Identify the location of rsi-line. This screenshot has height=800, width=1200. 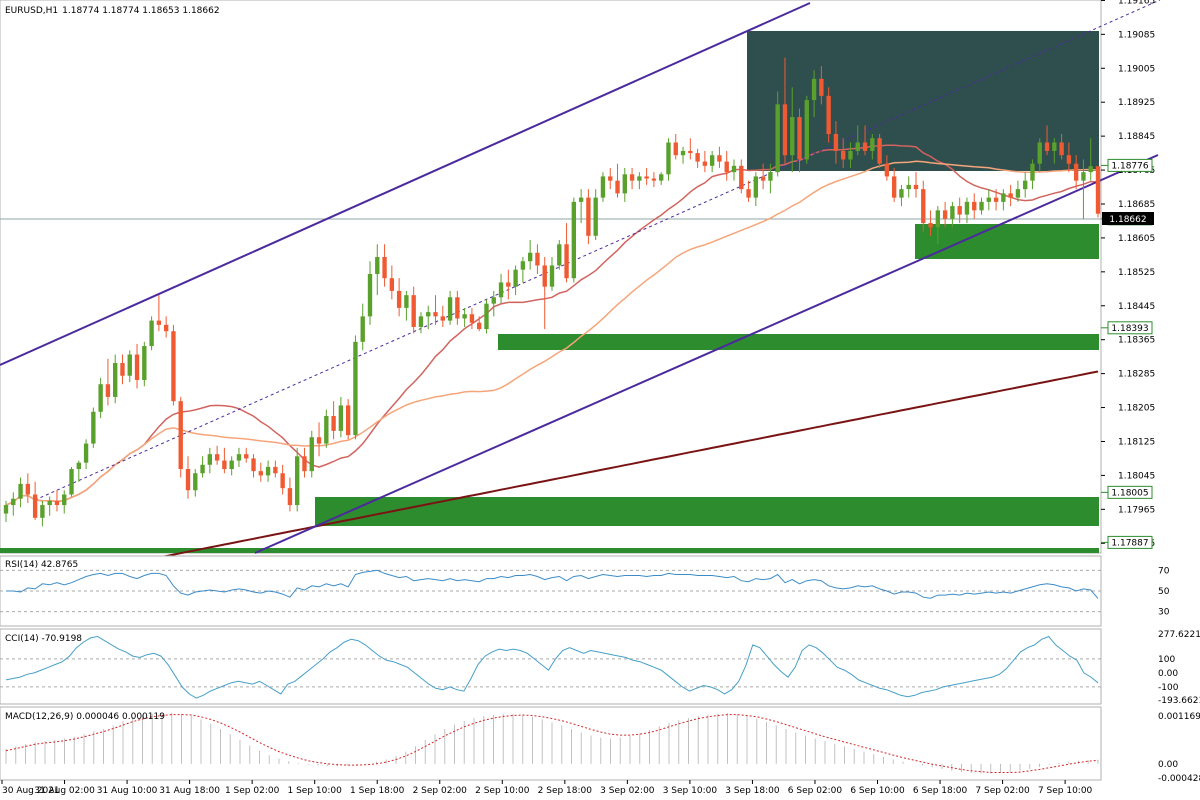
(552, 584).